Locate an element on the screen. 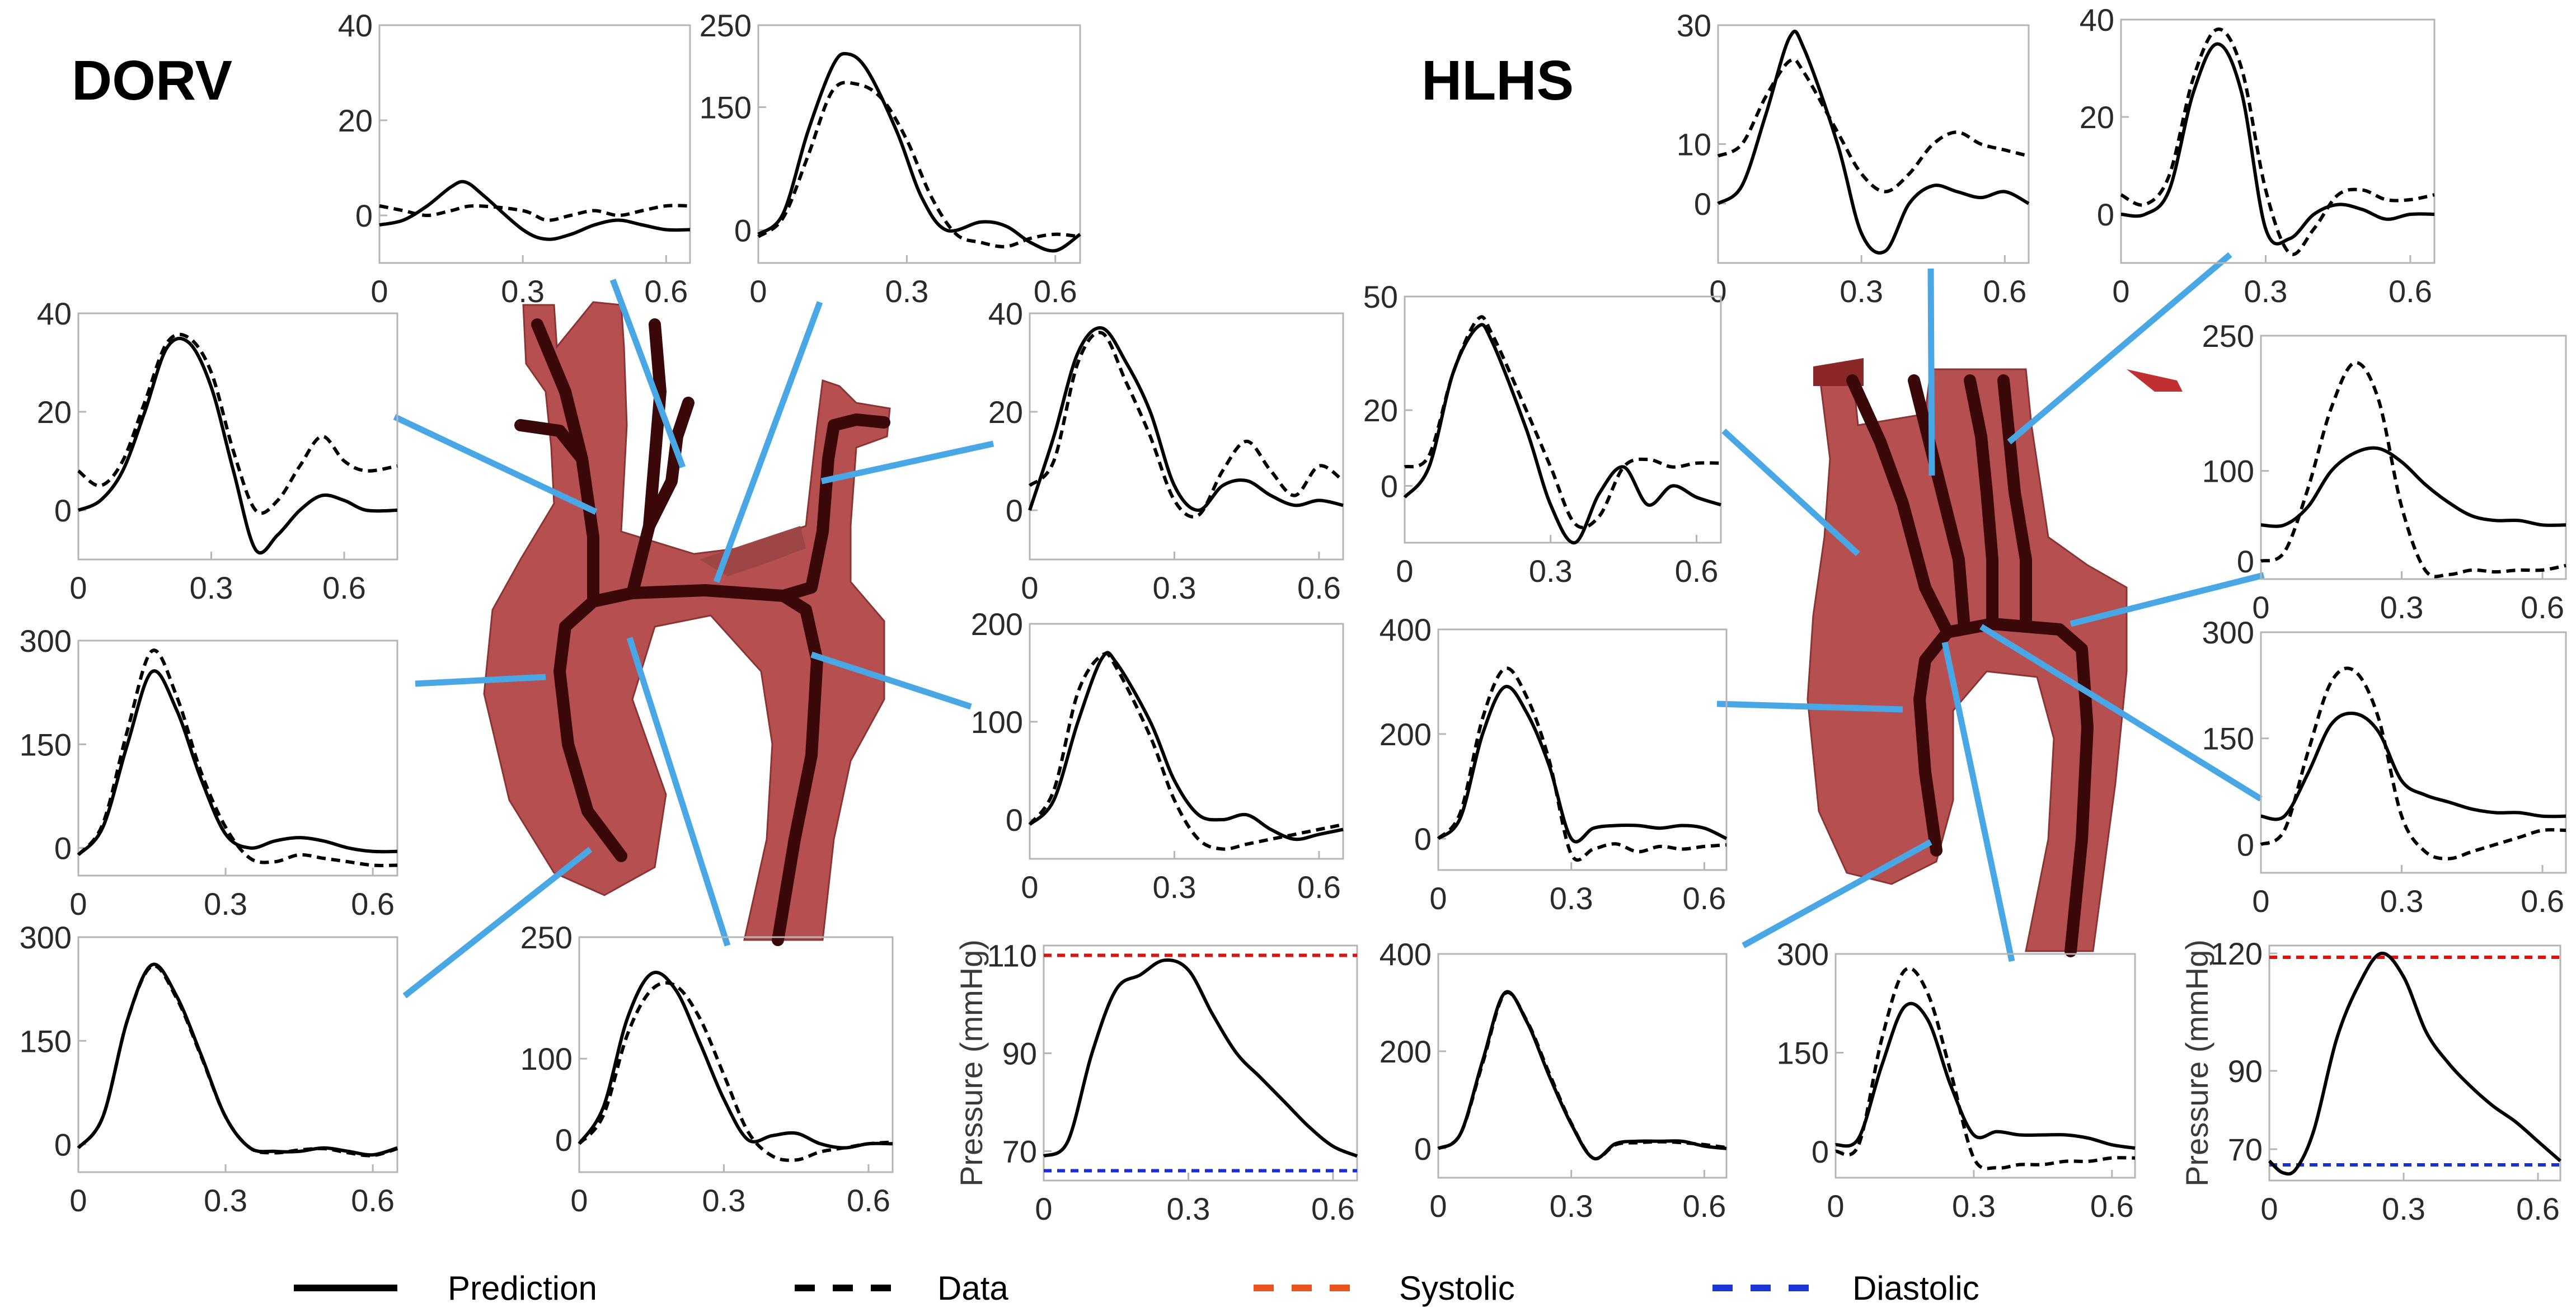 Image resolution: width=2576 pixels, height=1312 pixels. legend-label-prediction: Prediction is located at coordinates (522, 1288).